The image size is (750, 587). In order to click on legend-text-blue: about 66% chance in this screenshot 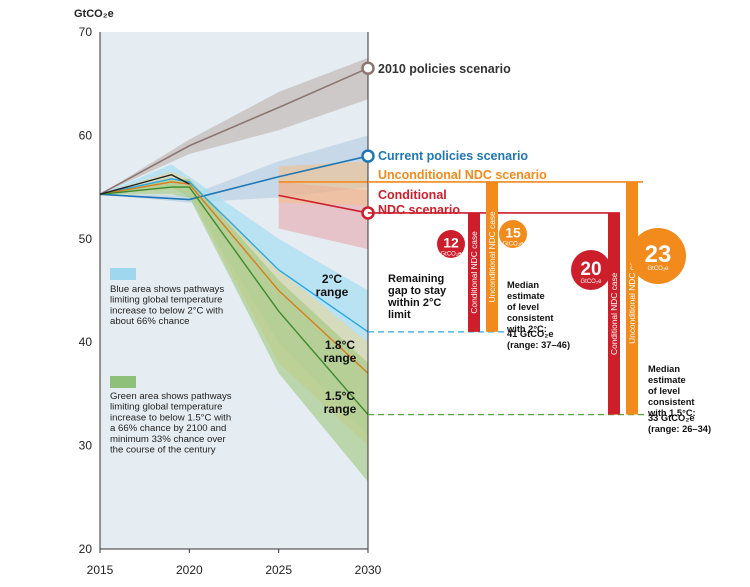, I will do `click(149, 321)`.